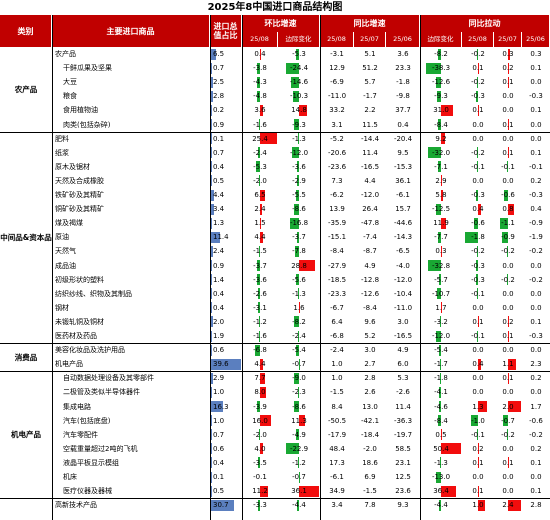  What do you see at coordinates (403, 96) in the screenshot?
I see `yoy6-value: -9.8` at bounding box center [403, 96].